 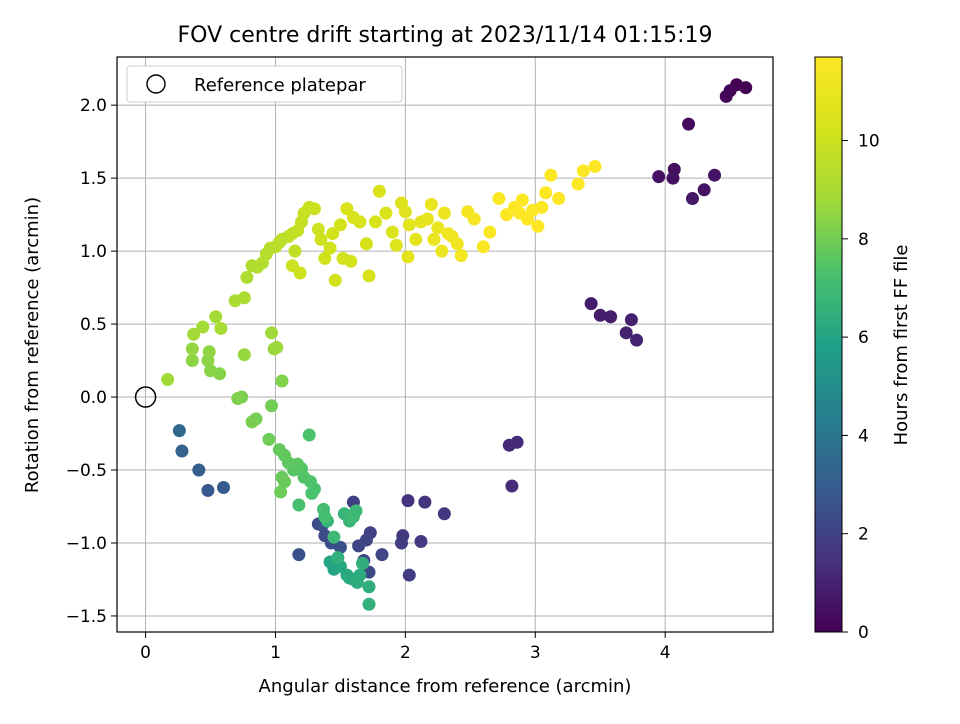 What do you see at coordinates (93, 325) in the screenshot?
I see `y-tick-label: 0.5` at bounding box center [93, 325].